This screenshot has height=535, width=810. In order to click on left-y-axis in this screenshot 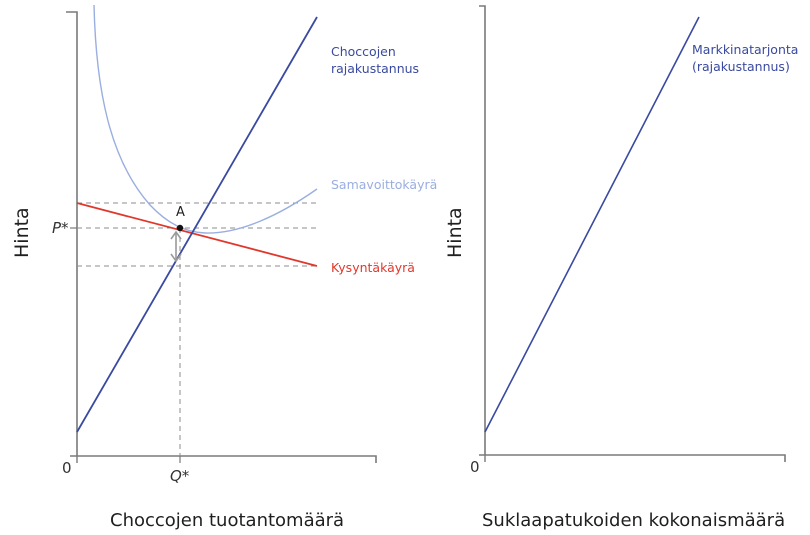, I will do `click(72, 233)`.